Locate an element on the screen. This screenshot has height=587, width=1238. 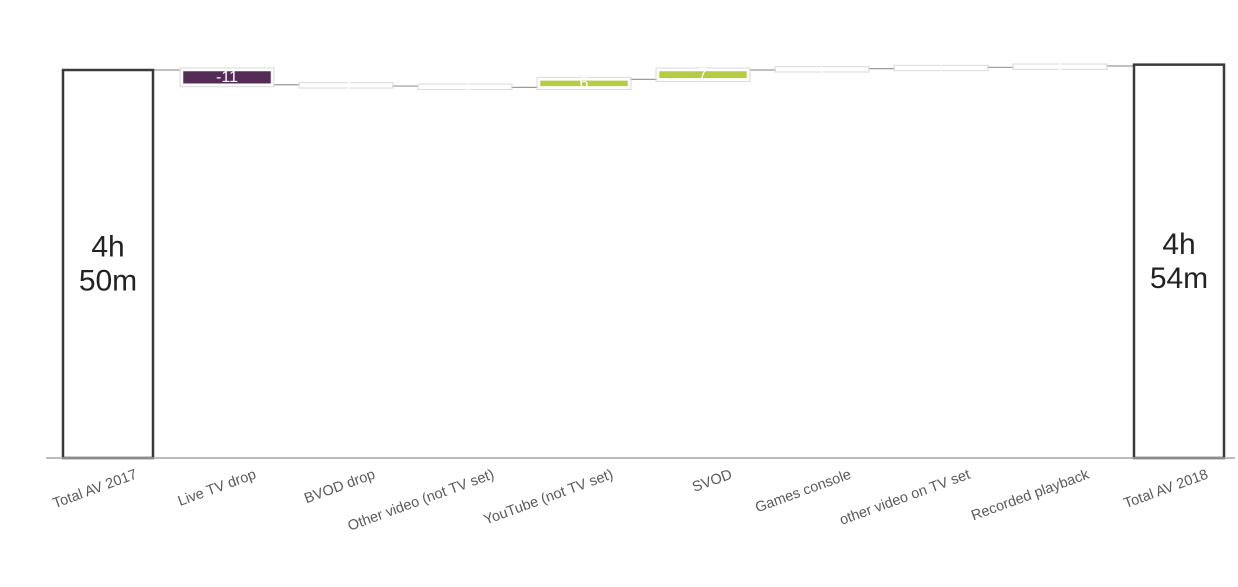
data-label: -11 is located at coordinates (227, 77).